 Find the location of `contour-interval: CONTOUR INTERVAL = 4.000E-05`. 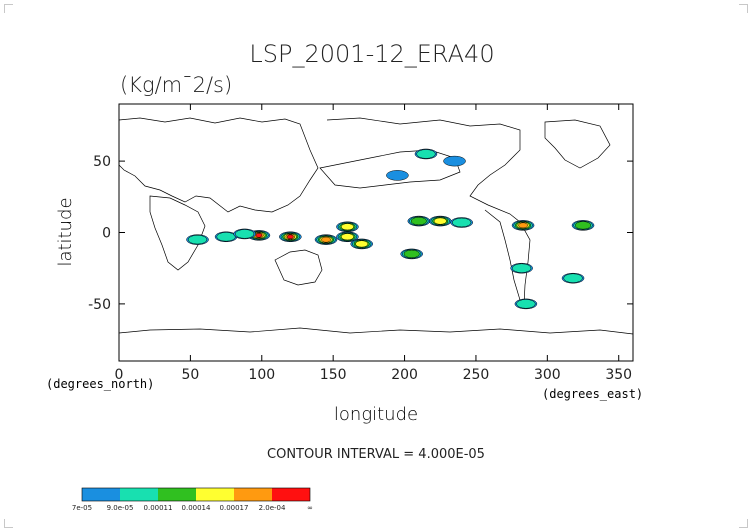

contour-interval: CONTOUR INTERVAL = 4.000E-05 is located at coordinates (376, 454).